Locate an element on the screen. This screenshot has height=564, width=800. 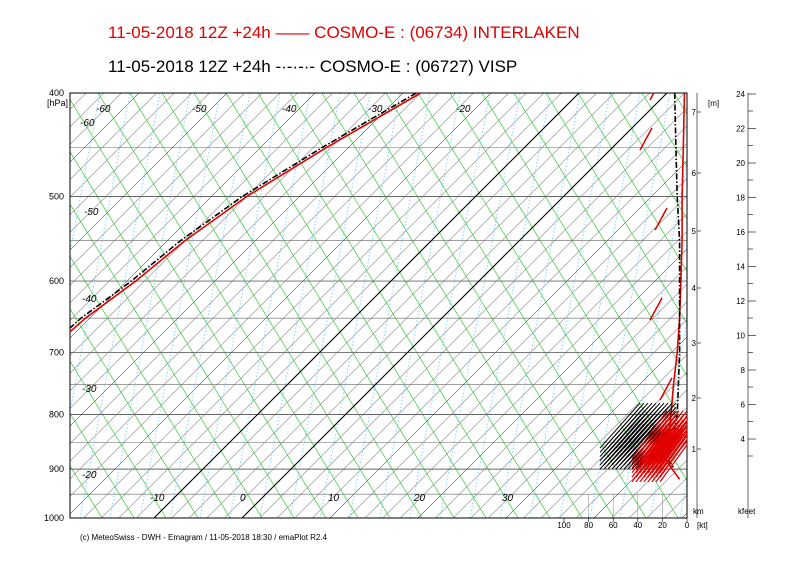
pressure-tick-label: 1000 is located at coordinates (54, 518).